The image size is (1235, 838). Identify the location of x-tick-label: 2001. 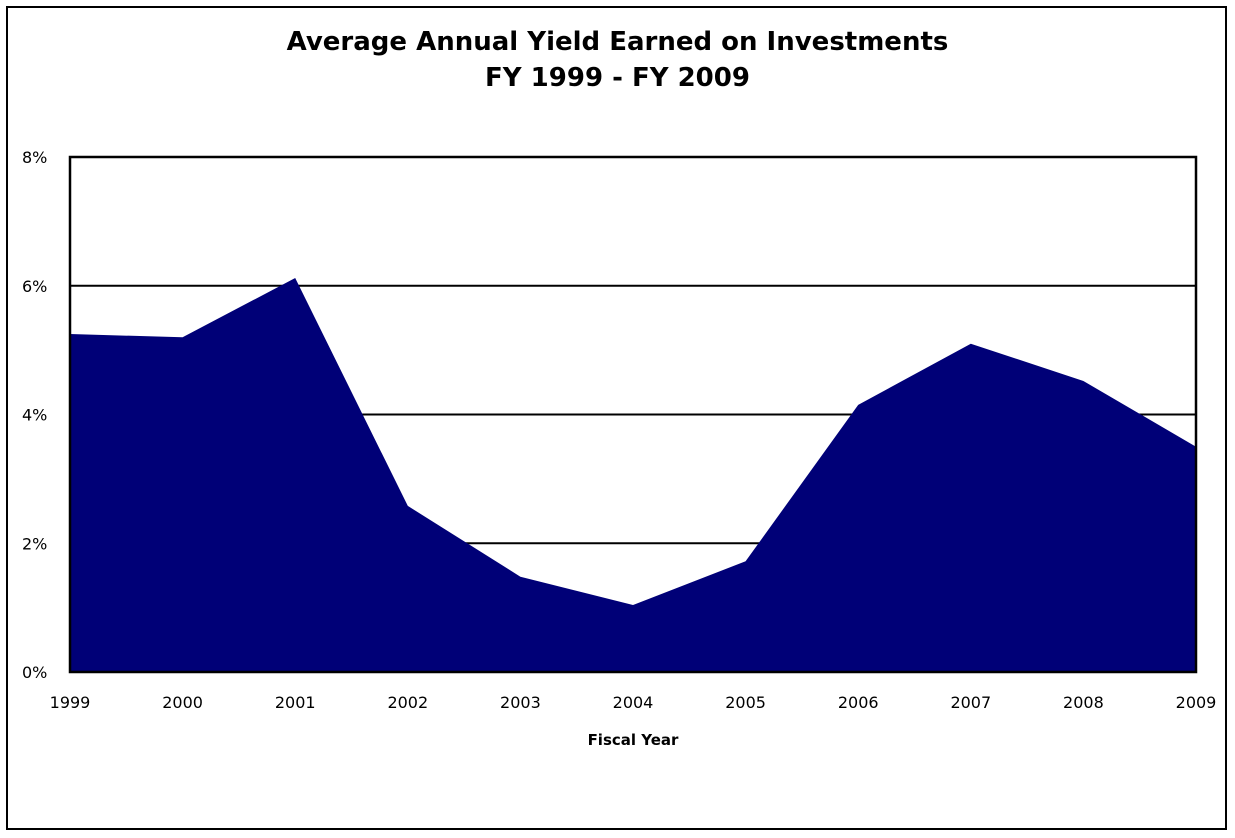
(295, 702).